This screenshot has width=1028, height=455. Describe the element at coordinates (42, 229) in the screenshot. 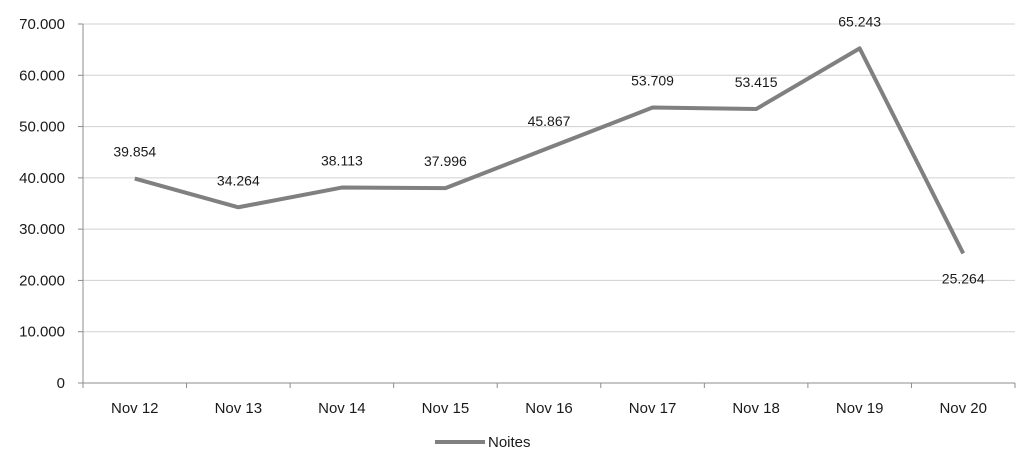

I see `y-tick-label: 30.000` at that location.